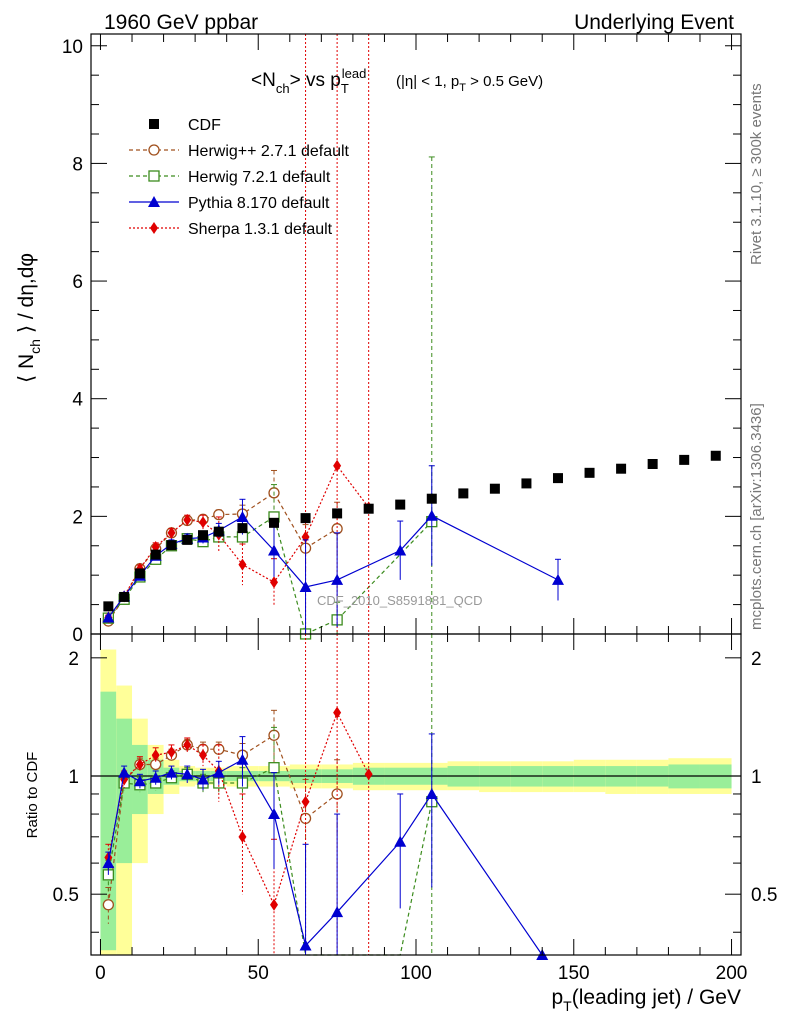 The width and height of the screenshot is (786, 1024). I want to click on legend-entry-herwigpp: Herwig++ 2.7.1 default, so click(239, 151).